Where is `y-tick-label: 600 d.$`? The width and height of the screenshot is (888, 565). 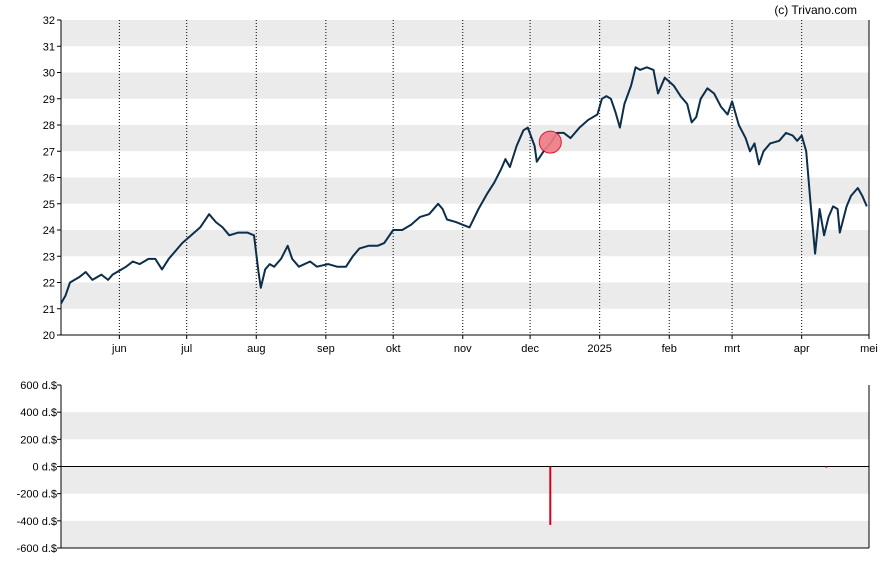
y-tick-label: 600 d.$ is located at coordinates (38, 386).